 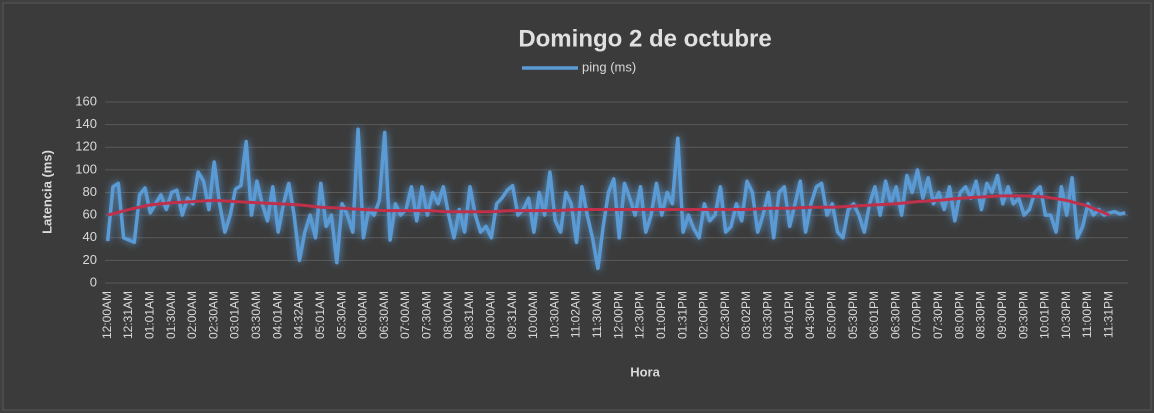 I want to click on x-tick-label: 12:30PM, so click(x=640, y=315).